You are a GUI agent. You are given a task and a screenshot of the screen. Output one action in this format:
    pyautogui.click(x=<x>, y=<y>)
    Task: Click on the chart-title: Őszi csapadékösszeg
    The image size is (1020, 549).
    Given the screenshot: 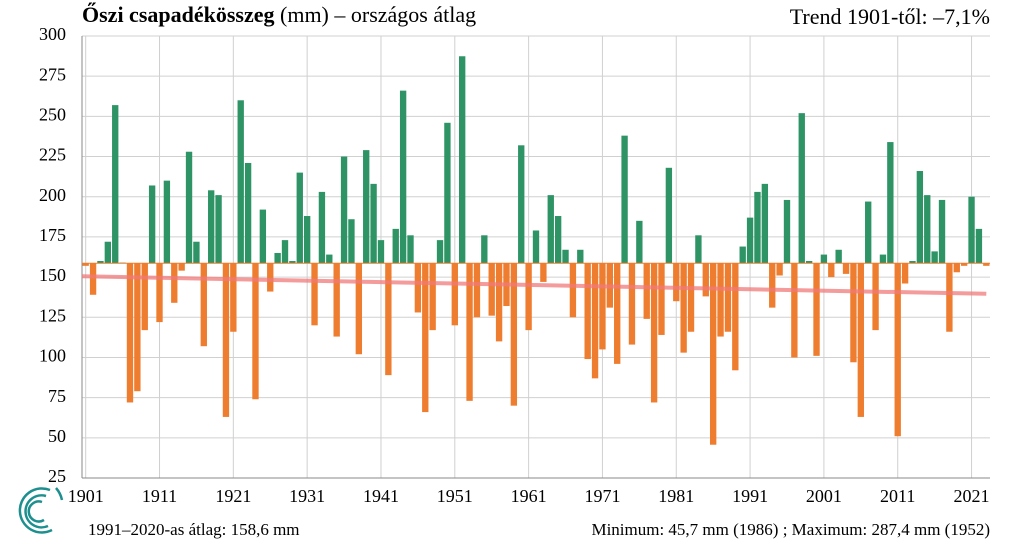 What is the action you would take?
    pyautogui.click(x=178, y=14)
    